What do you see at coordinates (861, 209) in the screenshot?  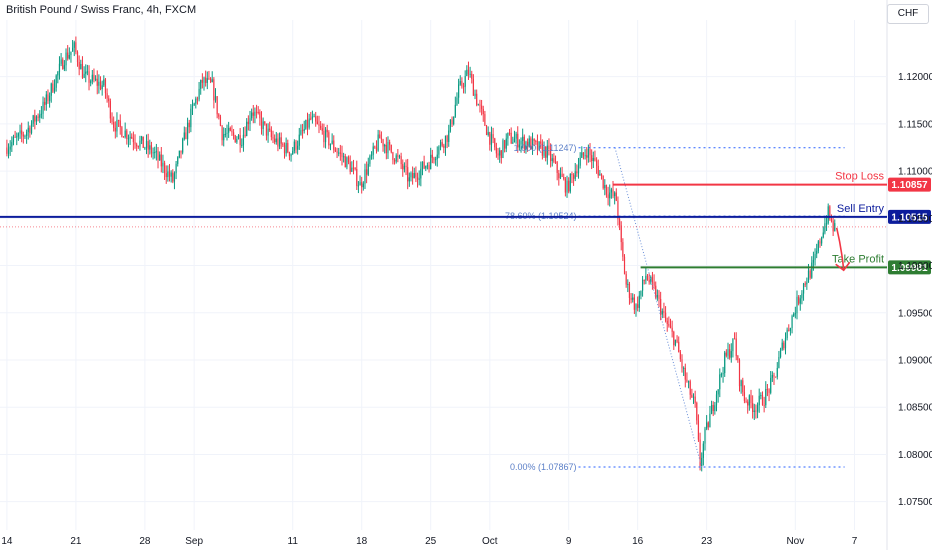 I see `level-name: Sell Entry` at bounding box center [861, 209].